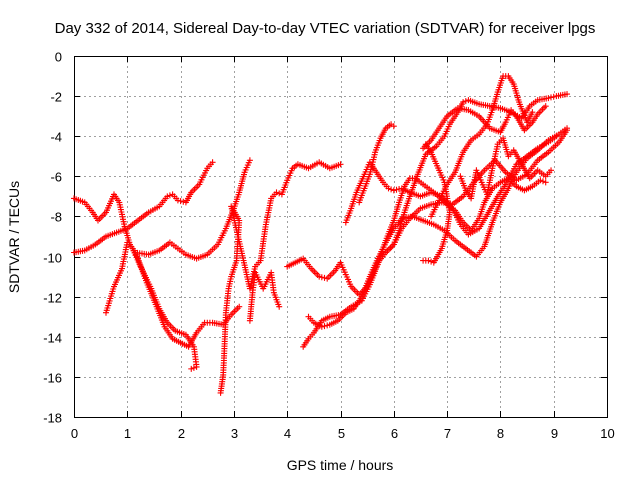 The width and height of the screenshot is (640, 480). What do you see at coordinates (14, 237) in the screenshot?
I see `y-axis-label: SDTVAR / TECUs` at bounding box center [14, 237].